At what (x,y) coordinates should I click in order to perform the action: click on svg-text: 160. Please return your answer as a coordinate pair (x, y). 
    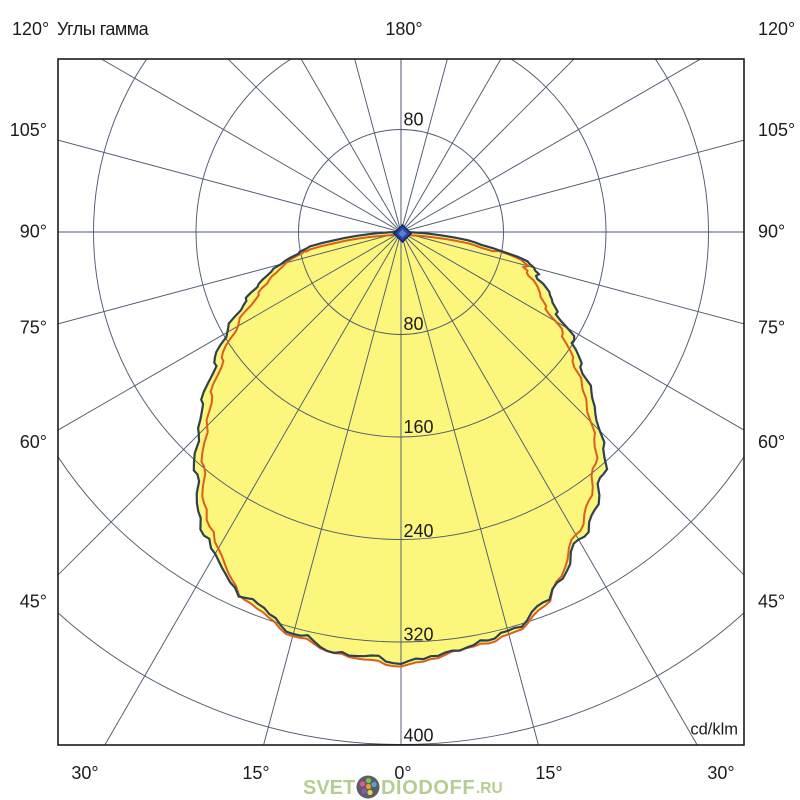
    Looking at the image, I should click on (419, 427).